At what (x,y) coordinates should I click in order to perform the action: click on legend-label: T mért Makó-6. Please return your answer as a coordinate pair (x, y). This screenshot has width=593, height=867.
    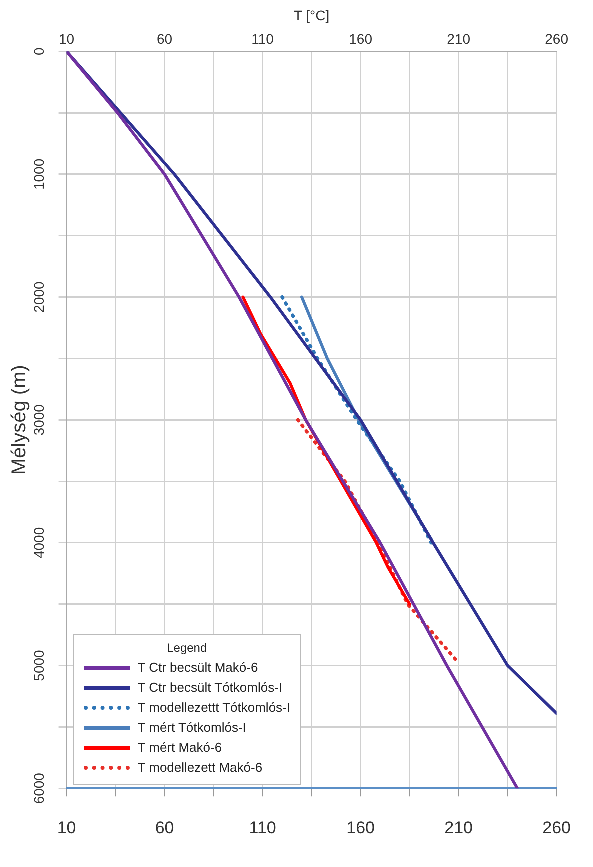
    Looking at the image, I should click on (180, 748).